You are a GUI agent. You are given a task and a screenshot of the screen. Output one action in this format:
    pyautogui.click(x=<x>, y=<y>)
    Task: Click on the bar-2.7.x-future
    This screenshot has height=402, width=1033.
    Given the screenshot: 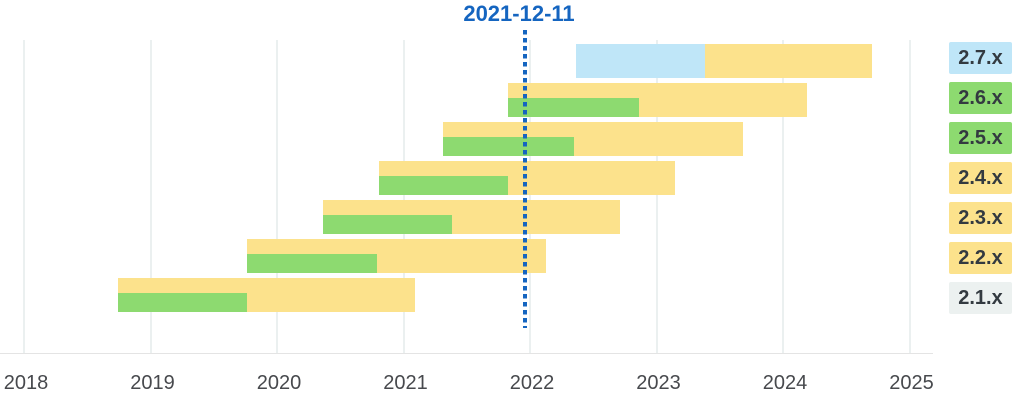 What is the action you would take?
    pyautogui.click(x=640, y=61)
    